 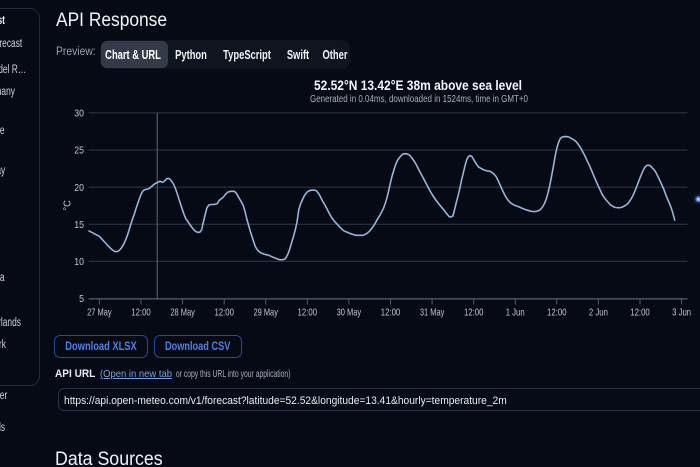 What do you see at coordinates (79, 114) in the screenshot?
I see `svg-text: 30` at bounding box center [79, 114].